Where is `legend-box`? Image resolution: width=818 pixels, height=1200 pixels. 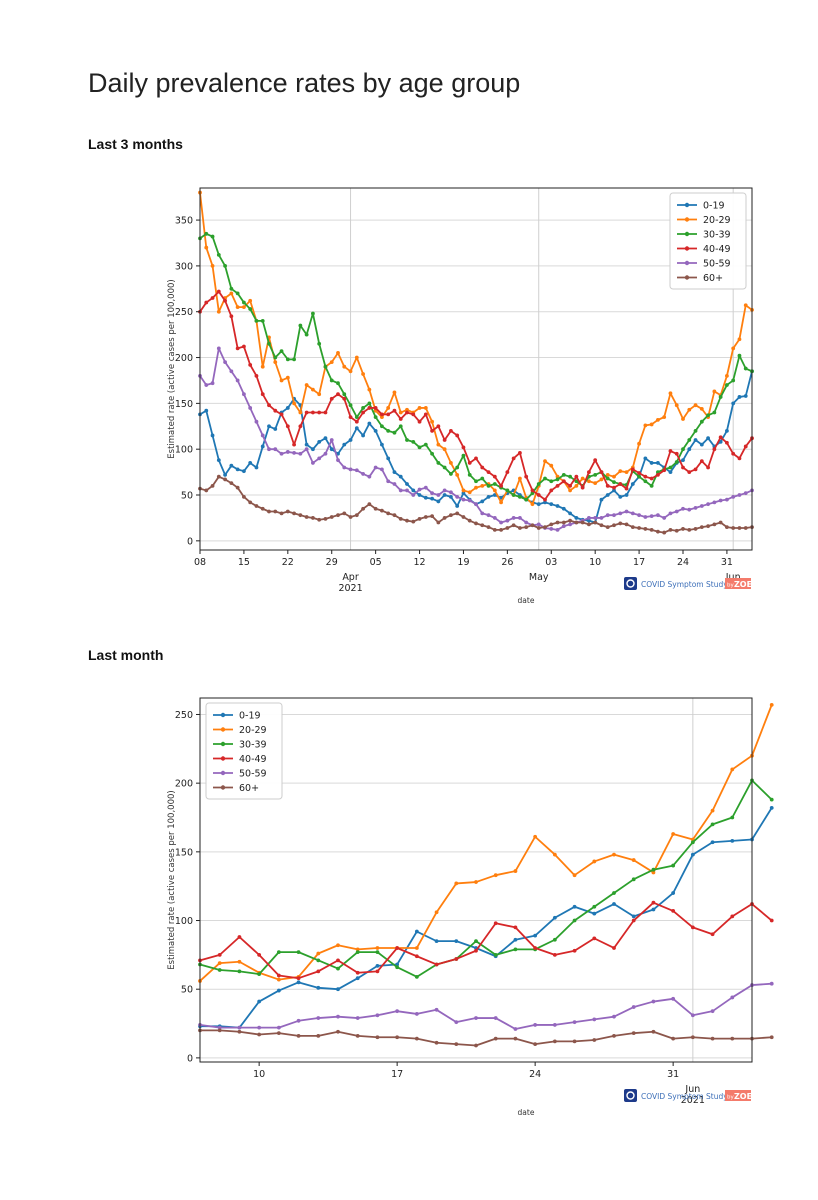 legend-box is located at coordinates (244, 751).